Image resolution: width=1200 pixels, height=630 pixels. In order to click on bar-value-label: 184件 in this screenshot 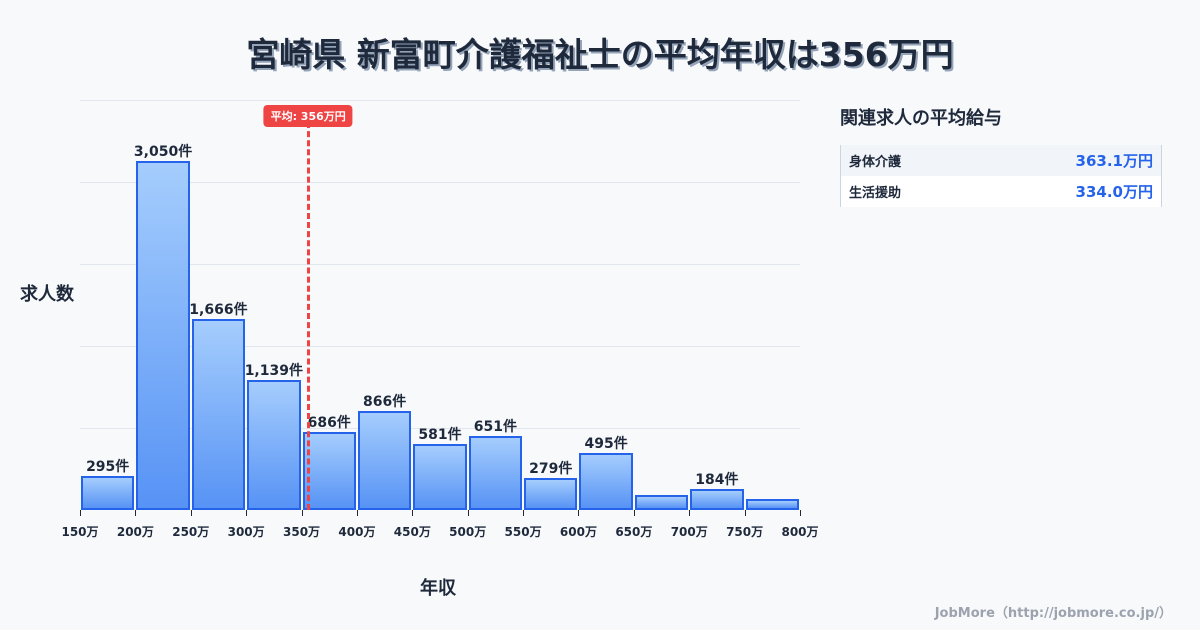, I will do `click(717, 479)`.